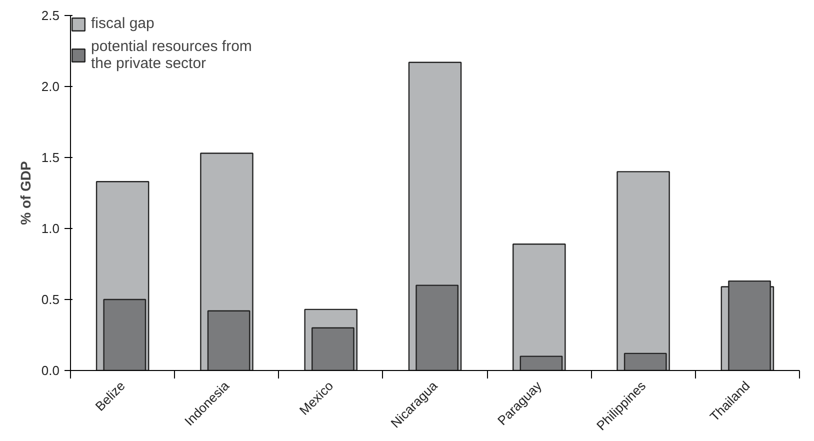  What do you see at coordinates (50, 299) in the screenshot?
I see `y-tick-label: 0.5` at bounding box center [50, 299].